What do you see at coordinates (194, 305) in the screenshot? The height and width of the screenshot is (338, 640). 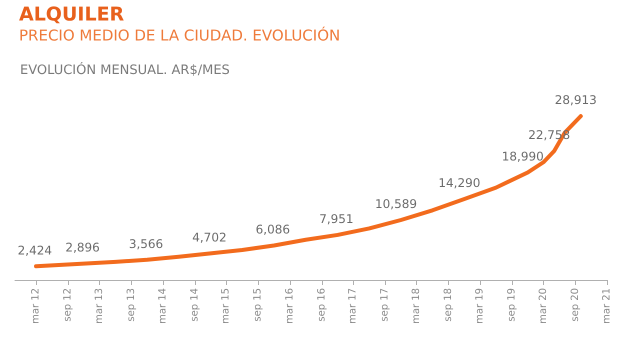 I see `x-tick-label: sep 14` at bounding box center [194, 305].